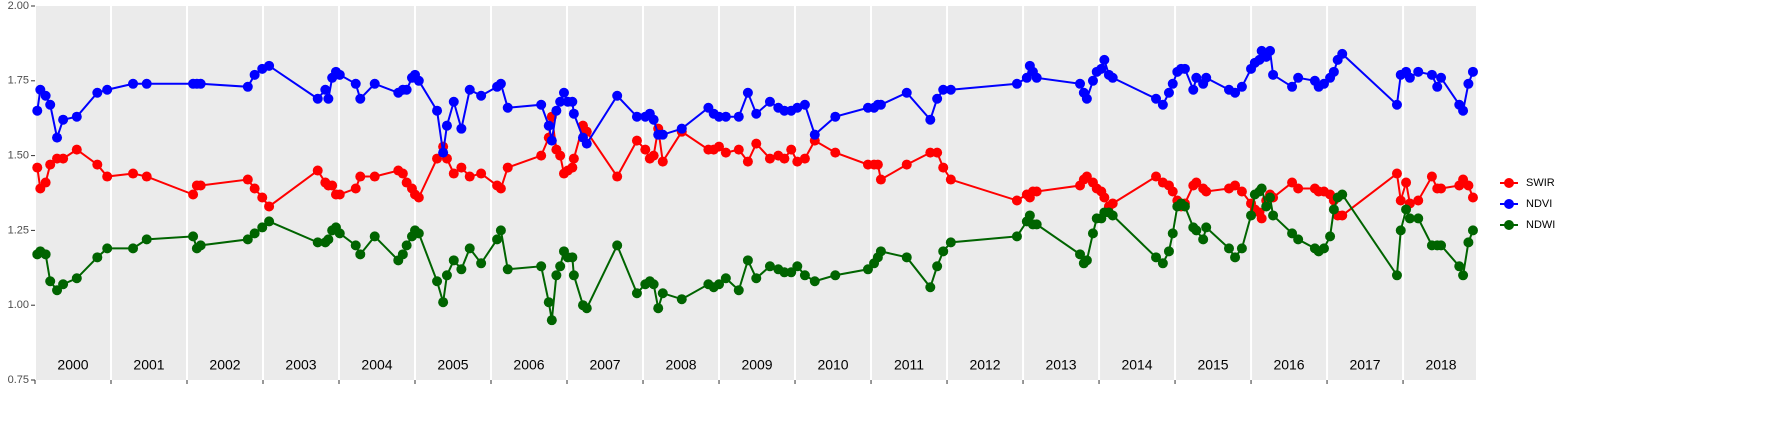 Image resolution: width=1773 pixels, height=447 pixels. What do you see at coordinates (18, 6) in the screenshot?
I see `y-tick-label: 2.00` at bounding box center [18, 6].